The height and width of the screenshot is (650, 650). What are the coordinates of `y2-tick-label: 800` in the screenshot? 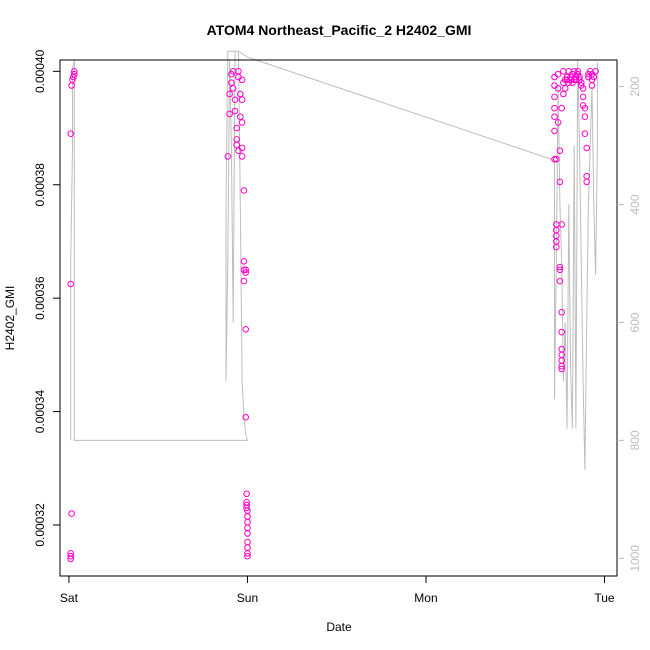 It's located at (635, 440).